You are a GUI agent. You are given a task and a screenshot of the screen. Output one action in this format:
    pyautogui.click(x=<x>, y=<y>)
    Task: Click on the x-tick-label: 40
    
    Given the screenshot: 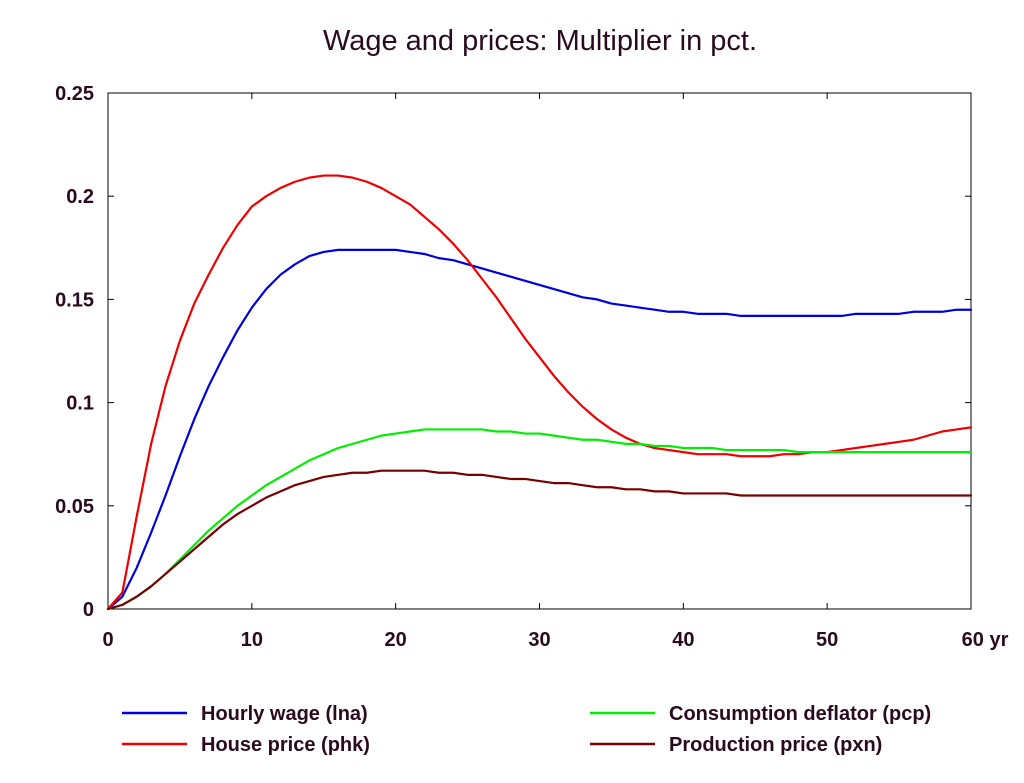 What is the action you would take?
    pyautogui.click(x=683, y=640)
    